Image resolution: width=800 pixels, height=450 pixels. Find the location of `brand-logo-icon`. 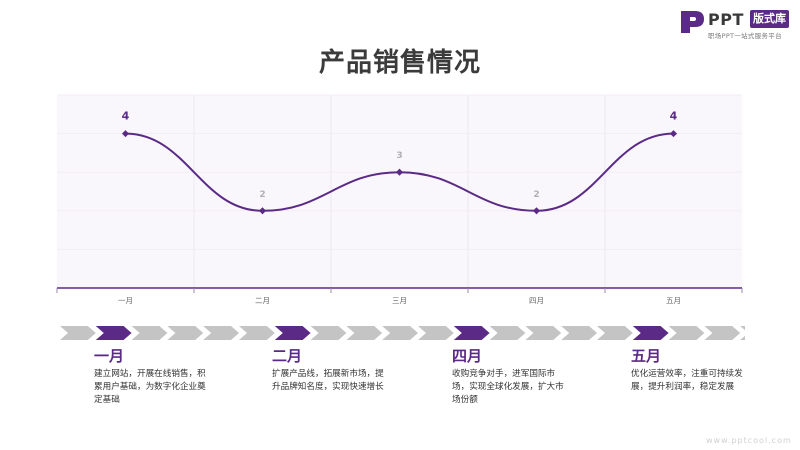

brand-logo-icon is located at coordinates (692, 22).